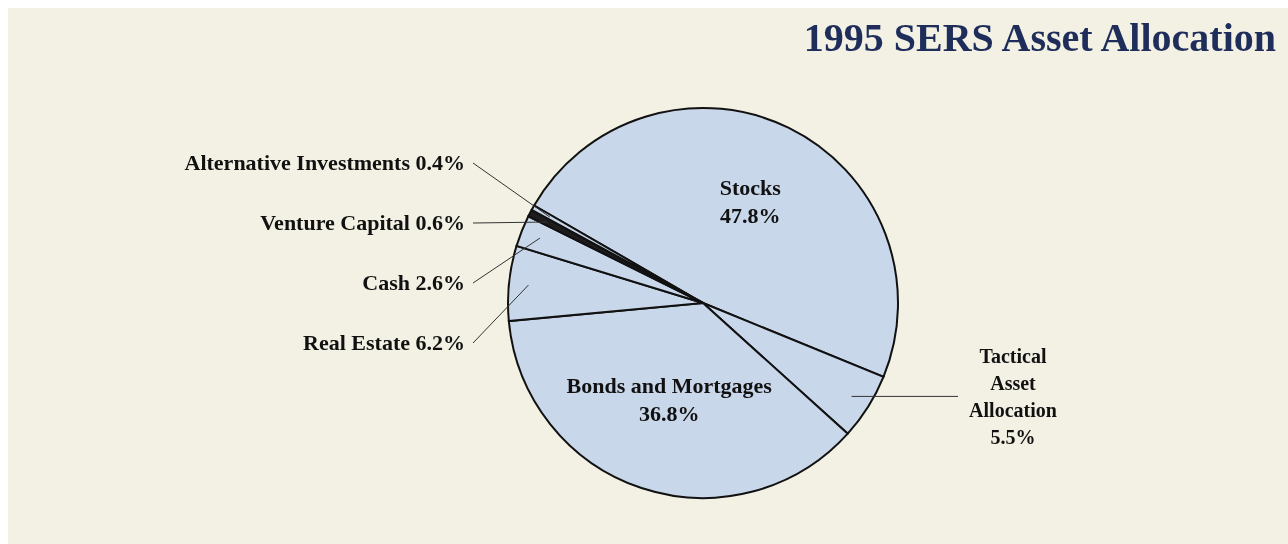 The image size is (1288, 544). I want to click on slice-label: Tactical Asset Allocation, so click(1013, 383).